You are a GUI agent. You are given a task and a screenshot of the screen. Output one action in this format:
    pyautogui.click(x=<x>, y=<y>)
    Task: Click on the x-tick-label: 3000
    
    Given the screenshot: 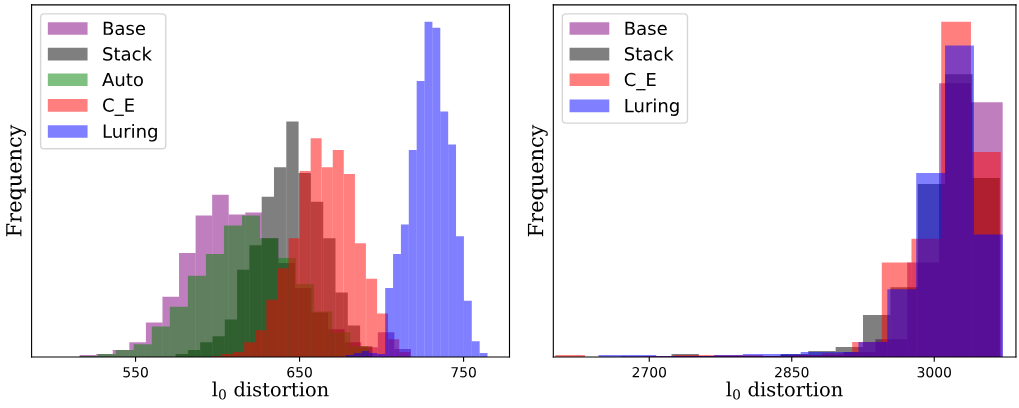 What is the action you would take?
    pyautogui.click(x=934, y=372)
    